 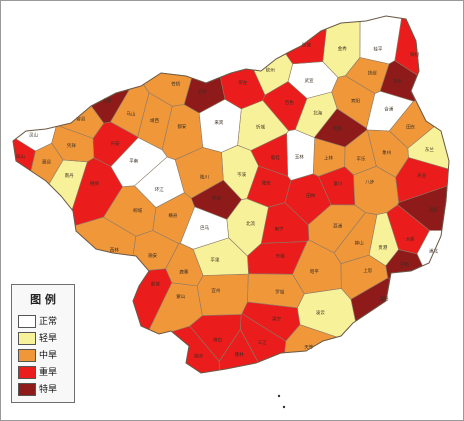 I want to click on county-label: 融安, so click(x=152, y=255).